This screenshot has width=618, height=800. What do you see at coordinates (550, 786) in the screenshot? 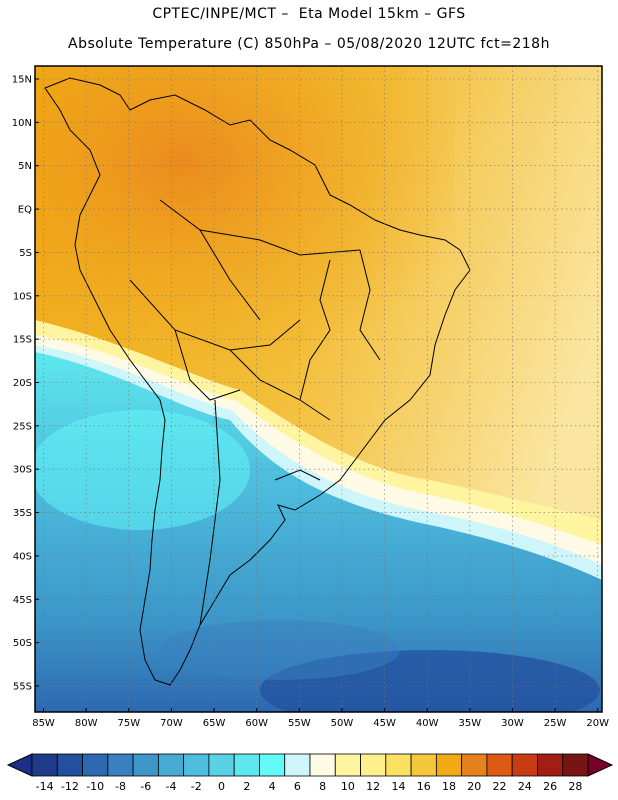
I see `colorbar-tick-label: 26` at bounding box center [550, 786].